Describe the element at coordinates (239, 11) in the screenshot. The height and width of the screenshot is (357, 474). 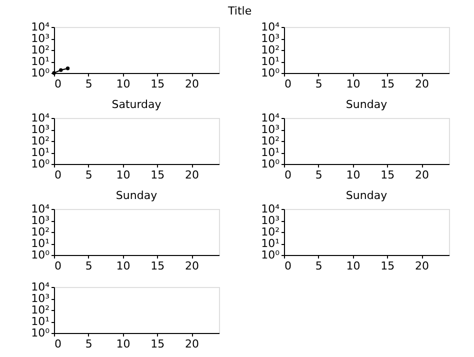
I see `text: Title` at that location.